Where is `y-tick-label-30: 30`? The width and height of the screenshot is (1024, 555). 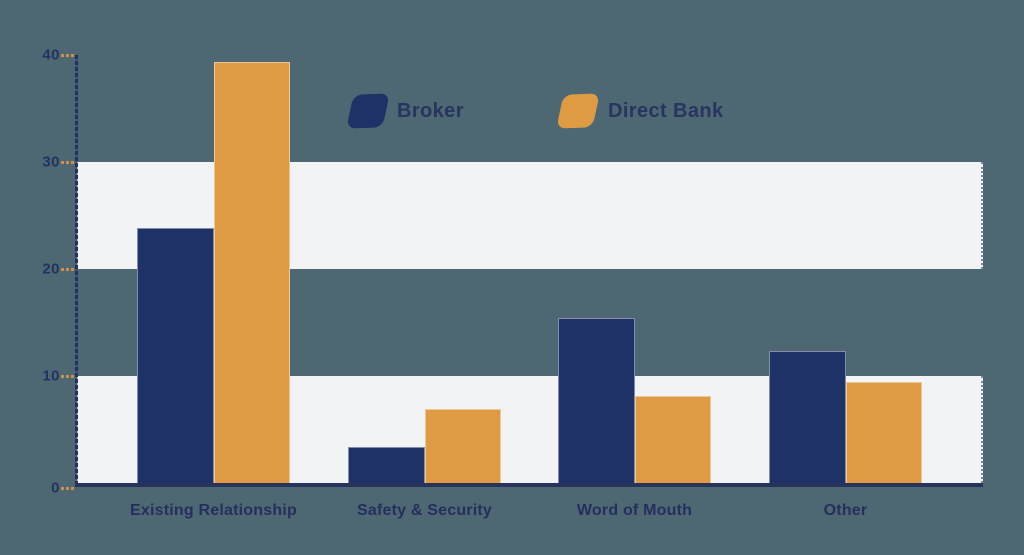
y-tick-label-30: 30 is located at coordinates (51, 162).